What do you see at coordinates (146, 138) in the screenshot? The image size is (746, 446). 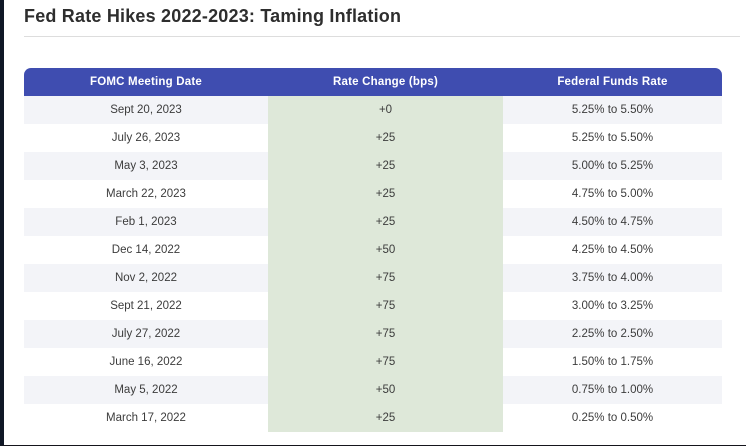 I see `cell-meeting-date: July 26, 2023` at bounding box center [146, 138].